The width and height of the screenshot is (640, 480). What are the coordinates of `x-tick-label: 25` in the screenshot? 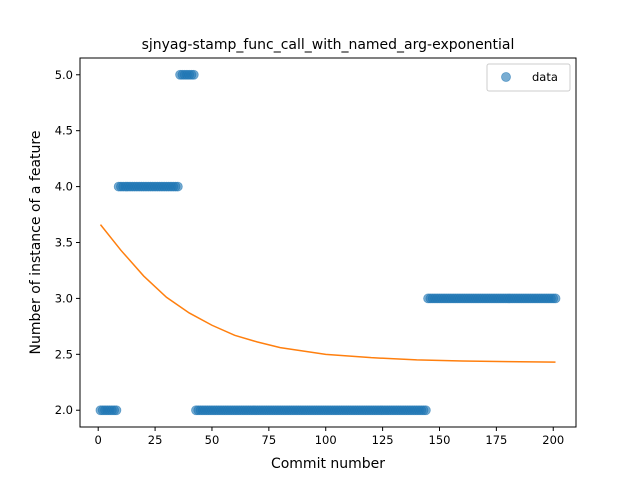 It's located at (155, 440).